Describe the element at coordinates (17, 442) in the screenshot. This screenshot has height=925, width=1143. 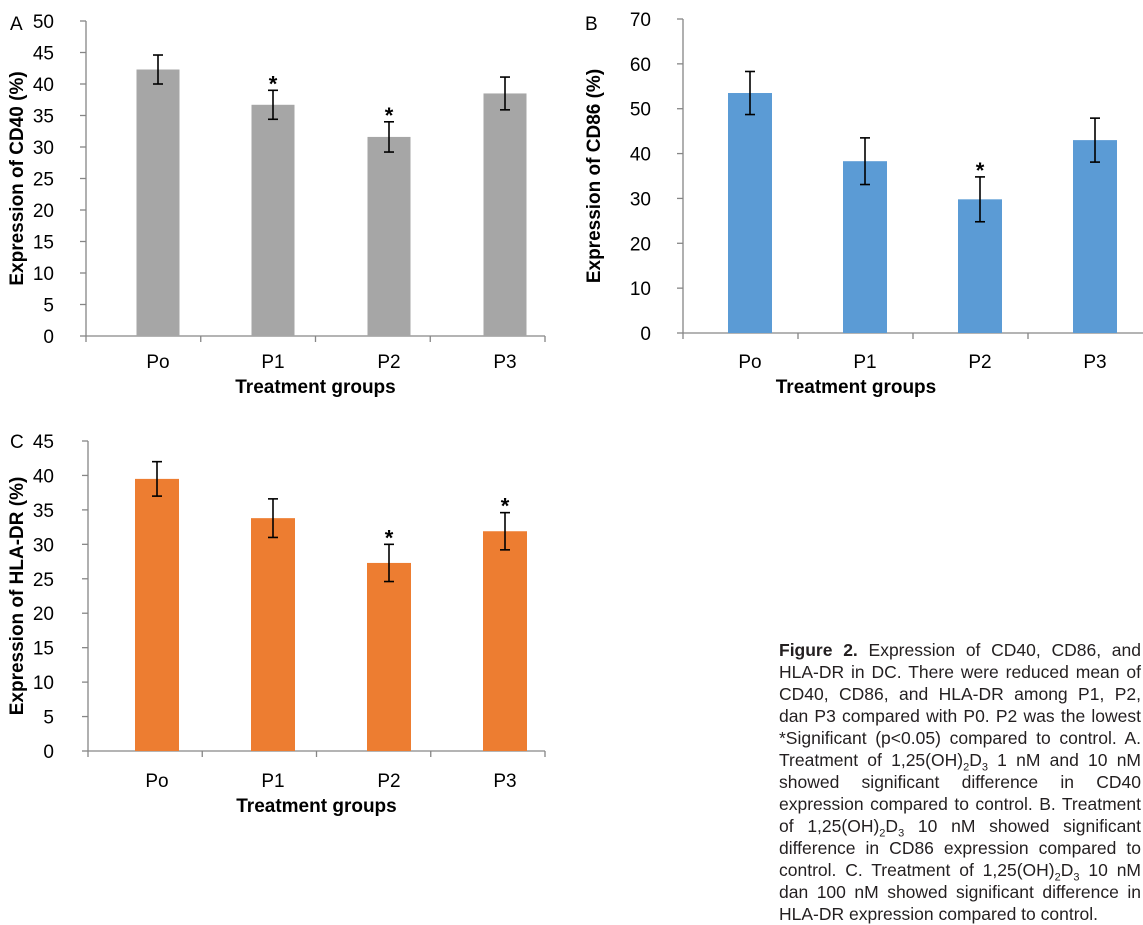
I see `panel-label: C` at that location.